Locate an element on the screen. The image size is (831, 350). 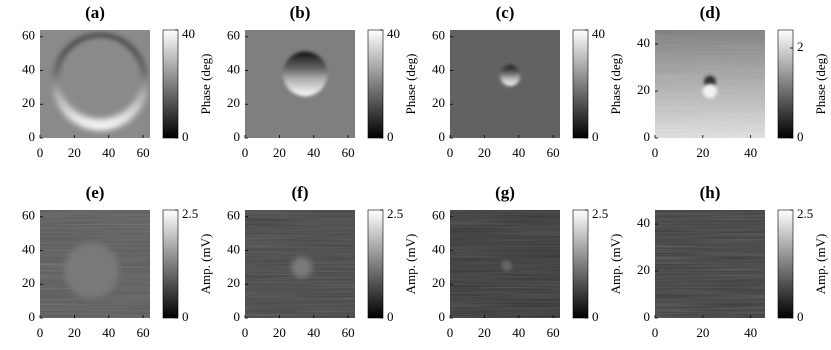
image-noise is located at coordinates (710, 264).